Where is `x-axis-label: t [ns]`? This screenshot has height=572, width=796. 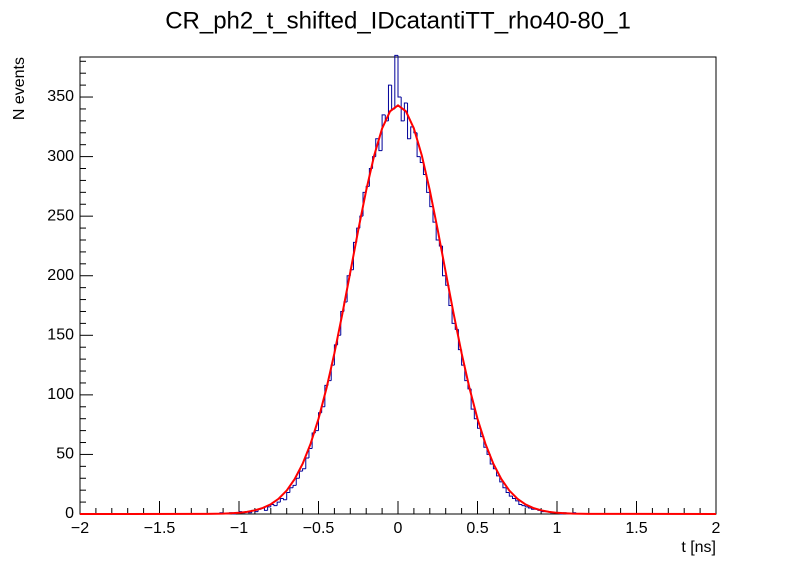 x-axis-label: t [ns] is located at coordinates (698, 547).